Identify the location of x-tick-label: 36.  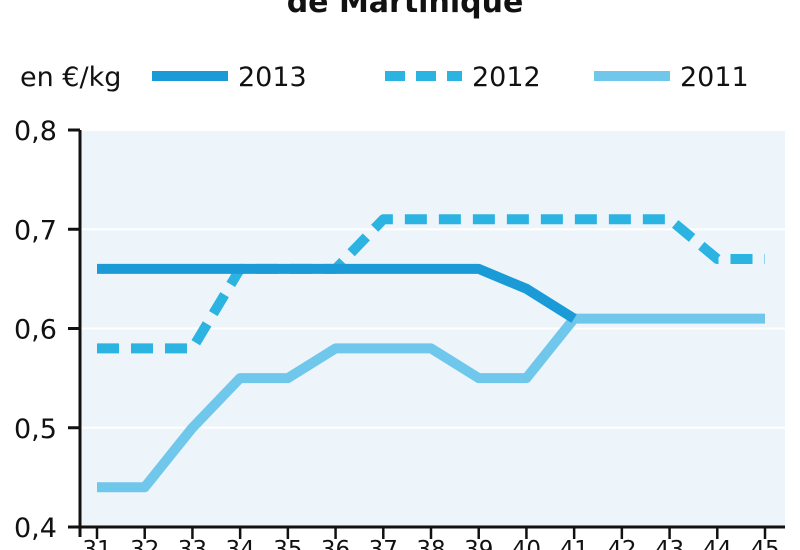
(335, 543).